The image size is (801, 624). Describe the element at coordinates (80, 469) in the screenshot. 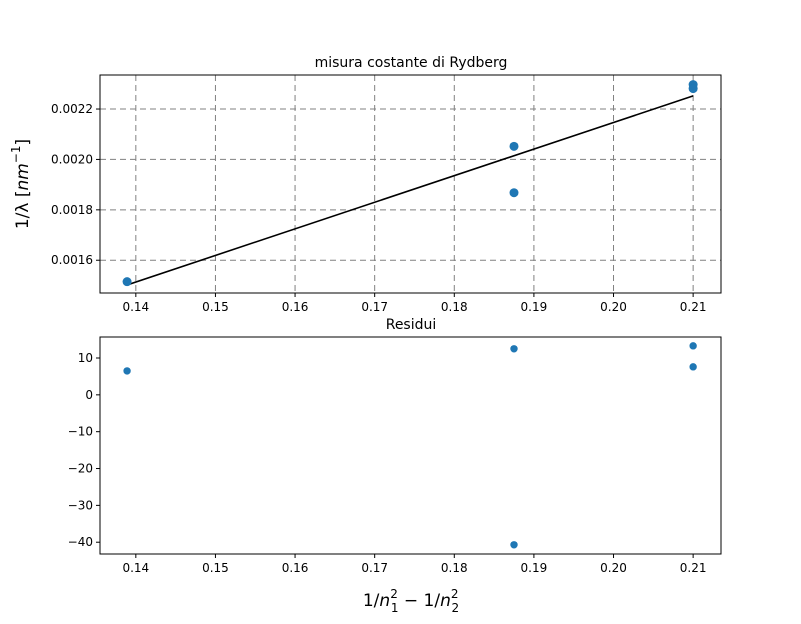

I see `y-tick-label: −20` at that location.